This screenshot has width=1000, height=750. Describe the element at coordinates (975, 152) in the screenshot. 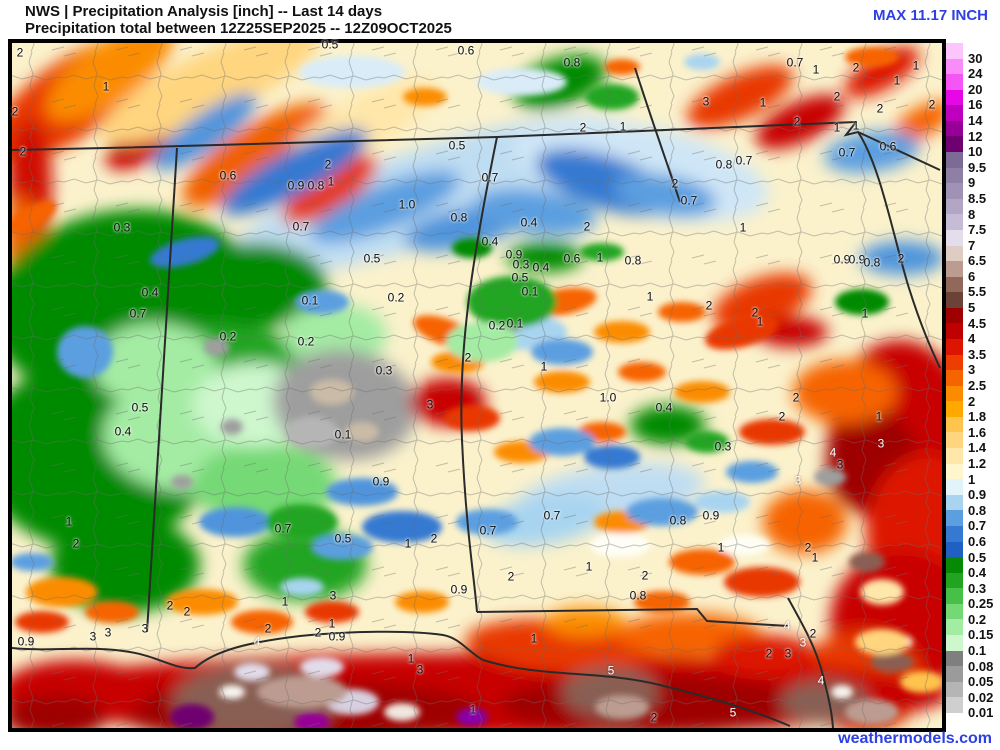

I see `legend-tick-label: 10` at that location.